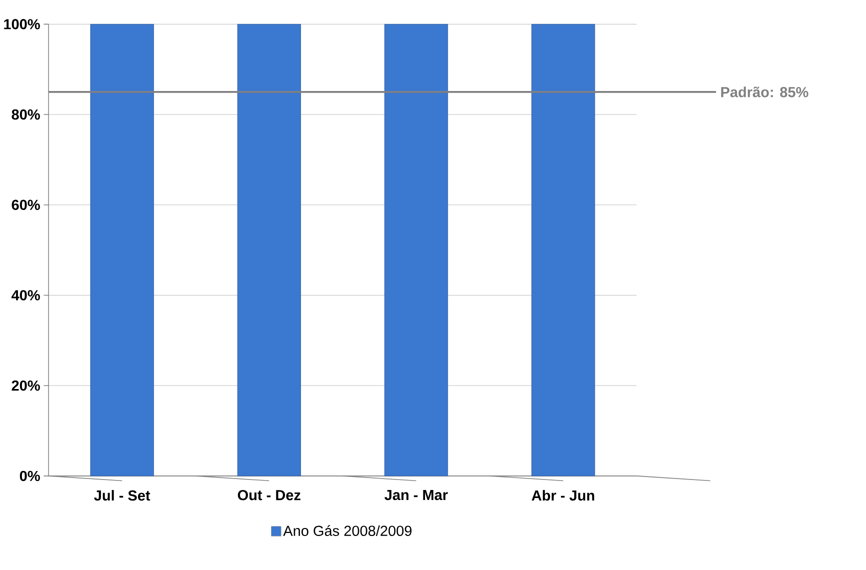 The image size is (866, 570). What do you see at coordinates (26, 205) in the screenshot?
I see `y-tick-label: 60%` at bounding box center [26, 205].